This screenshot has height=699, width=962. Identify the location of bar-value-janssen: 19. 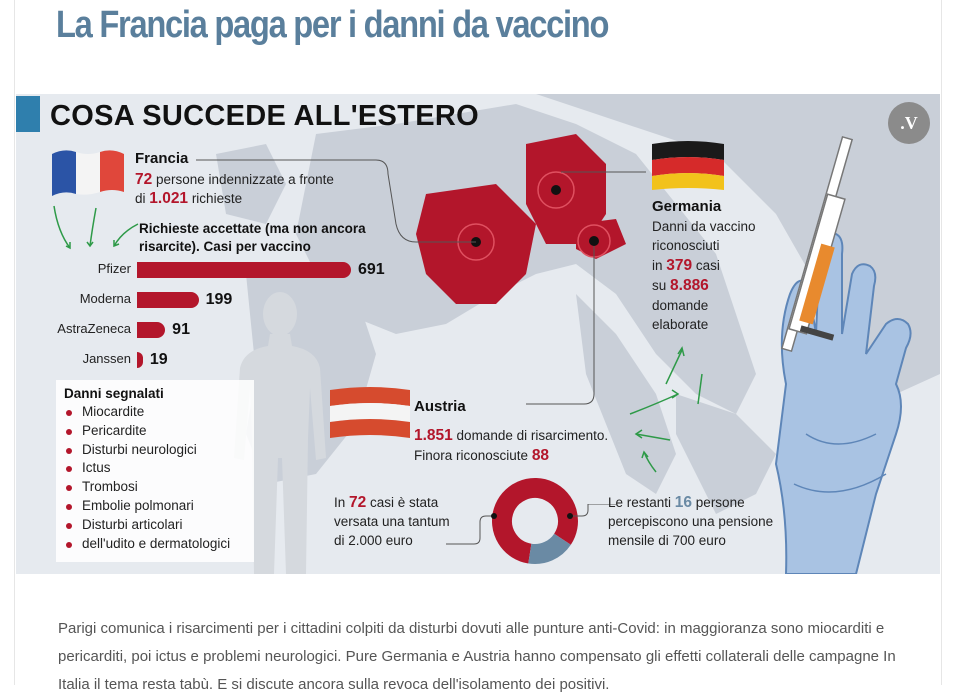
(158, 359).